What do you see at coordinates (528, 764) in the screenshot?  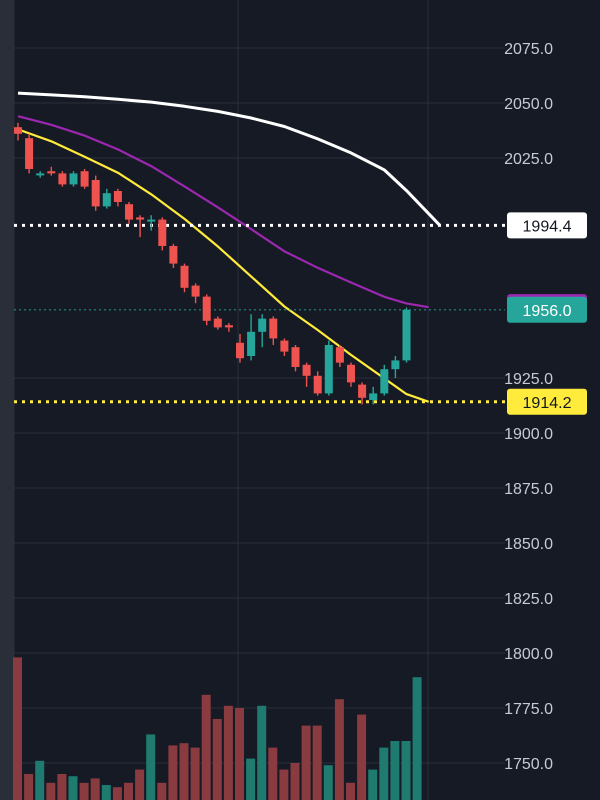 I see `y-tick-label: 1750.0` at bounding box center [528, 764].